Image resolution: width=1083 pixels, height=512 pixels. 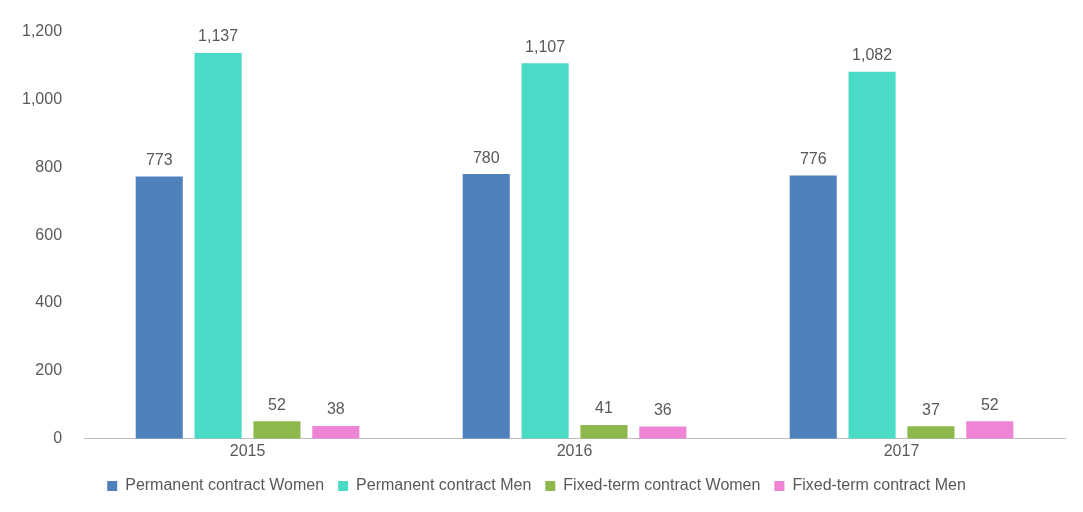 What do you see at coordinates (879, 485) in the screenshot?
I see `legend-label: Fixed-term contract Men` at bounding box center [879, 485].